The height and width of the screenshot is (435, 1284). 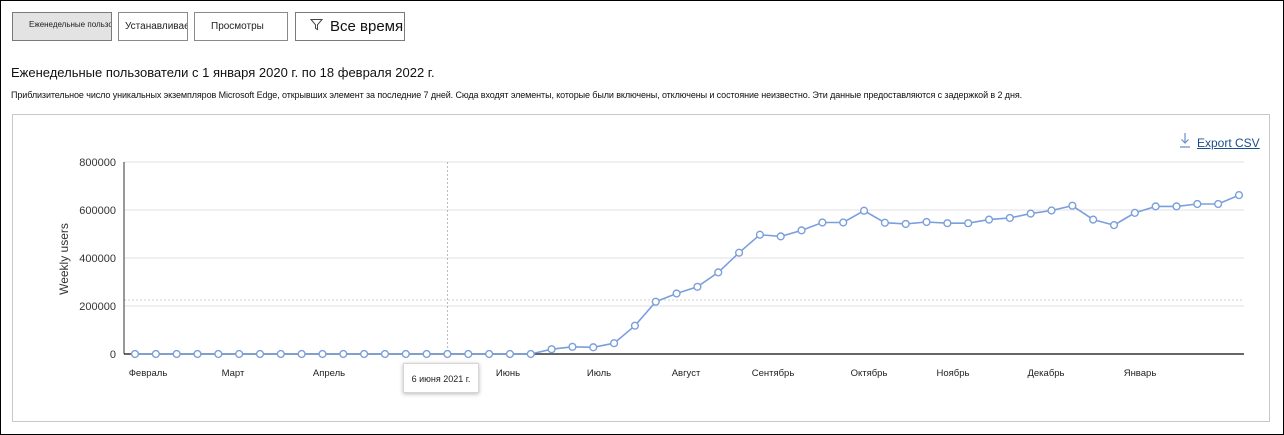 I want to click on y-tick-label: 400000, so click(x=97, y=259).